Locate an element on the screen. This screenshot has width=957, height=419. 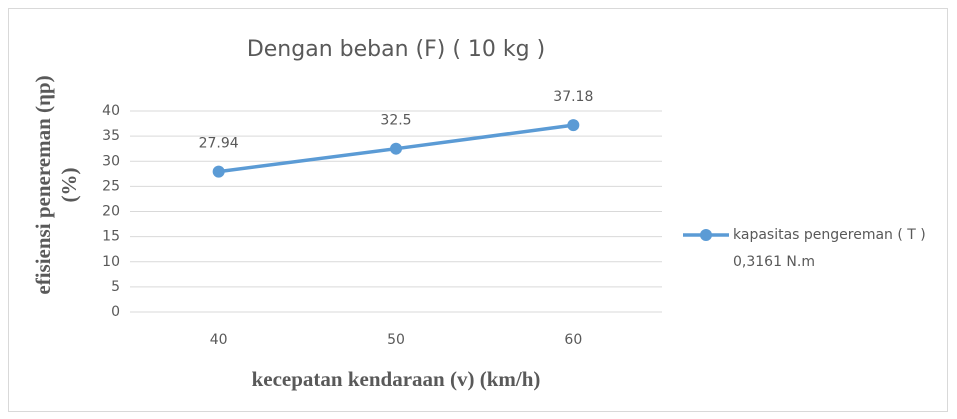
y-tick-label: 0 is located at coordinates (115, 312).